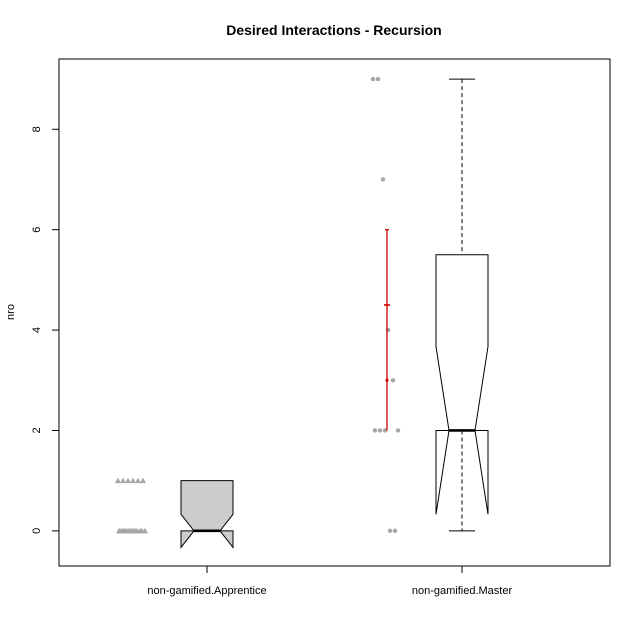 This screenshot has width=640, height=640. What do you see at coordinates (462, 384) in the screenshot?
I see `box-body` at bounding box center [462, 384].